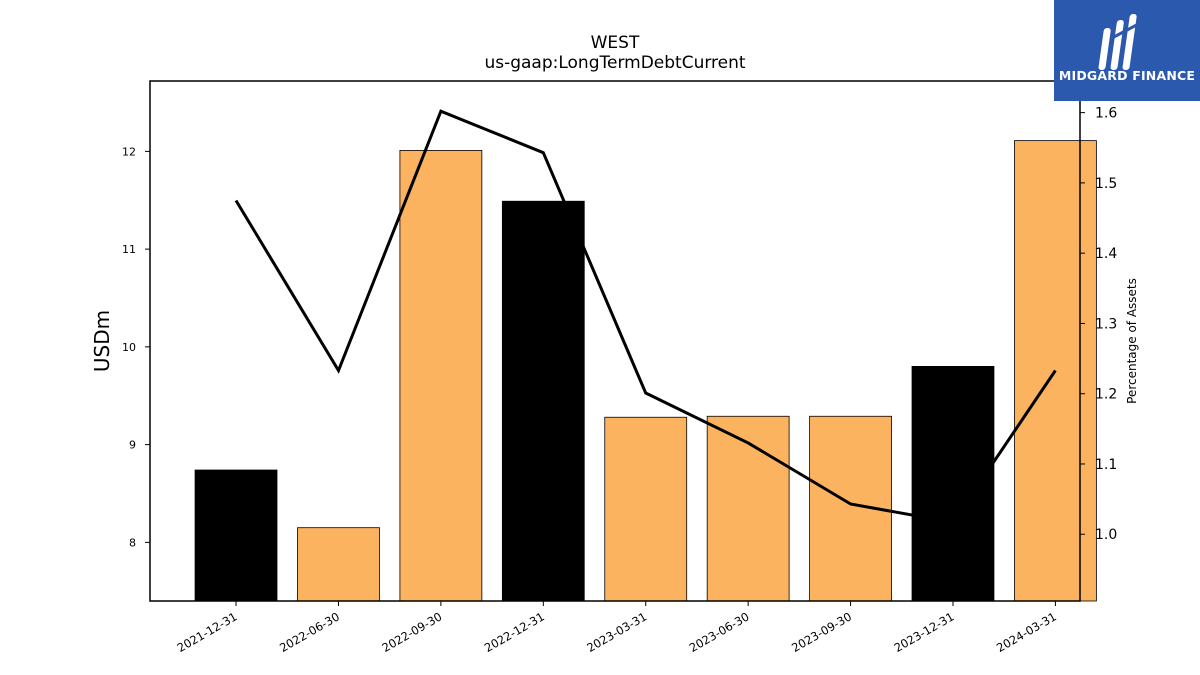 Image resolution: width=1200 pixels, height=675 pixels. Describe the element at coordinates (207, 632) in the screenshot. I see `x-tick-label: 2021-12-31` at that location.